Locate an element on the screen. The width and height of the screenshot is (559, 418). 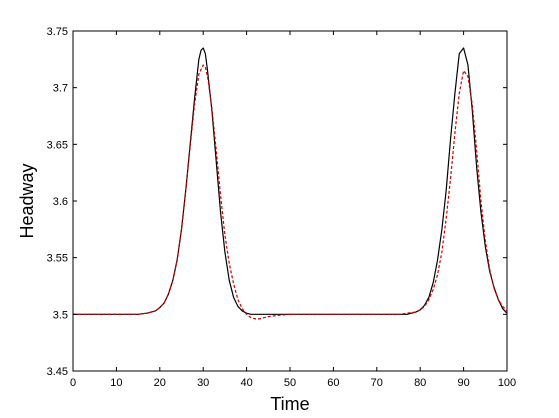
x-tick-label: 30 is located at coordinates (203, 383).